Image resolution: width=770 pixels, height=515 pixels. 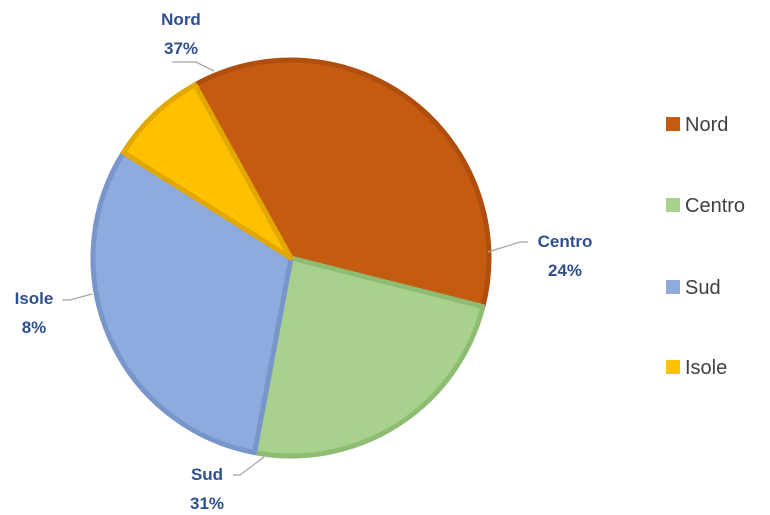 What do you see at coordinates (207, 171) in the screenshot?
I see `pie-slice-isole` at bounding box center [207, 171].